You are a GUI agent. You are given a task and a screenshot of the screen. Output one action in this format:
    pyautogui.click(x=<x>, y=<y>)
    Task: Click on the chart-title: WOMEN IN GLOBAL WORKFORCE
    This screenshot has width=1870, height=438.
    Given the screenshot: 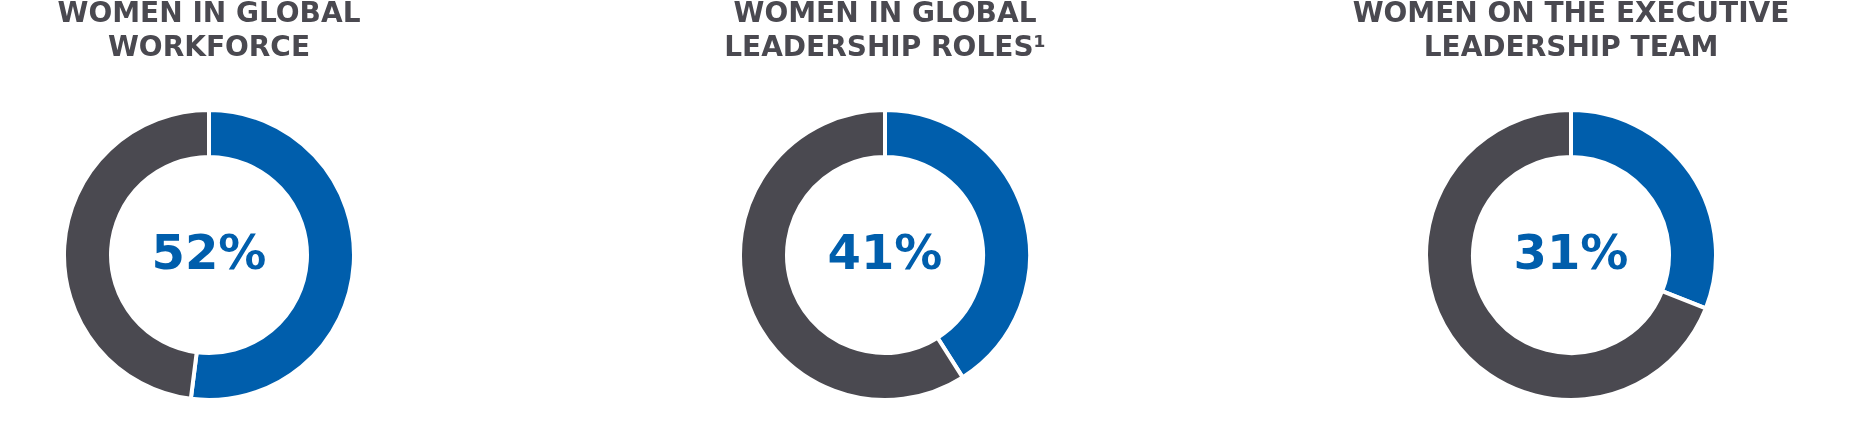 What is the action you would take?
    pyautogui.click(x=209, y=31)
    